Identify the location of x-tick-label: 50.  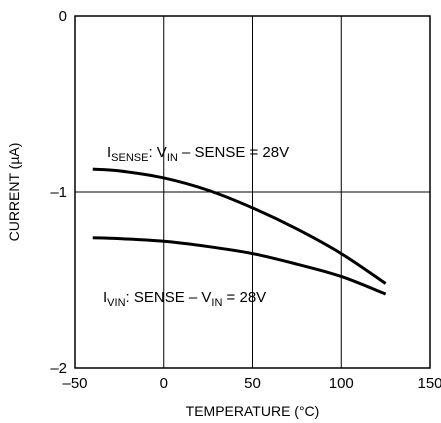
(252, 383).